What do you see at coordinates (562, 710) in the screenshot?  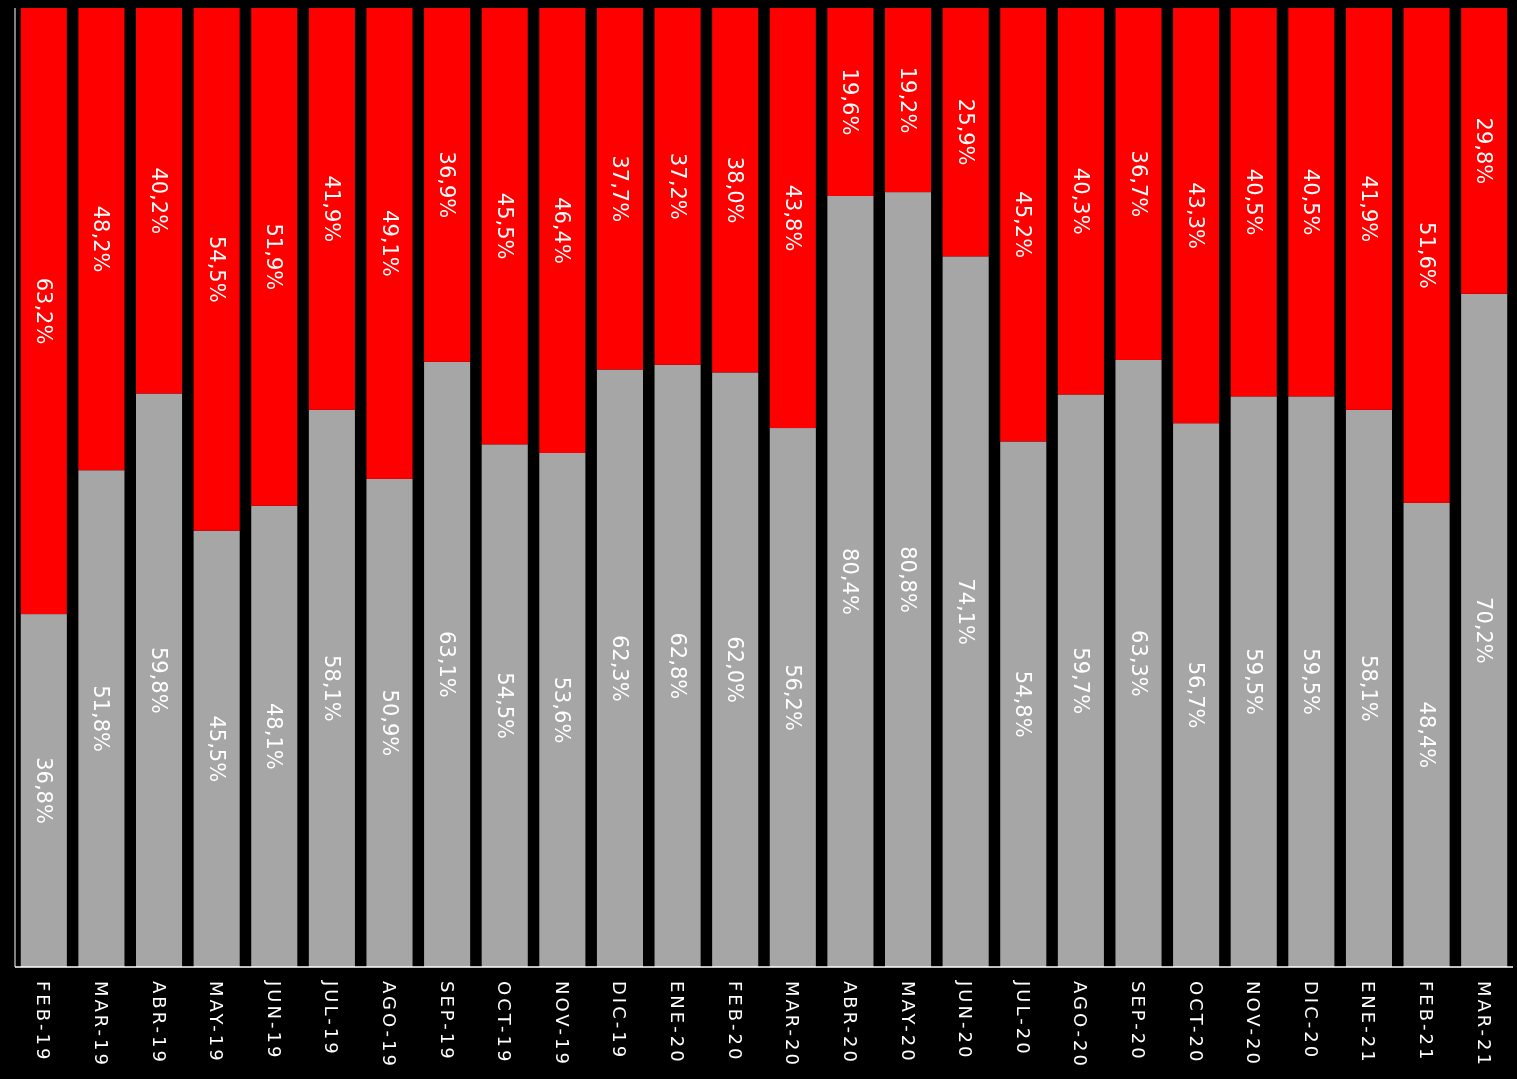 I see `data-label: 53,6%` at bounding box center [562, 710].